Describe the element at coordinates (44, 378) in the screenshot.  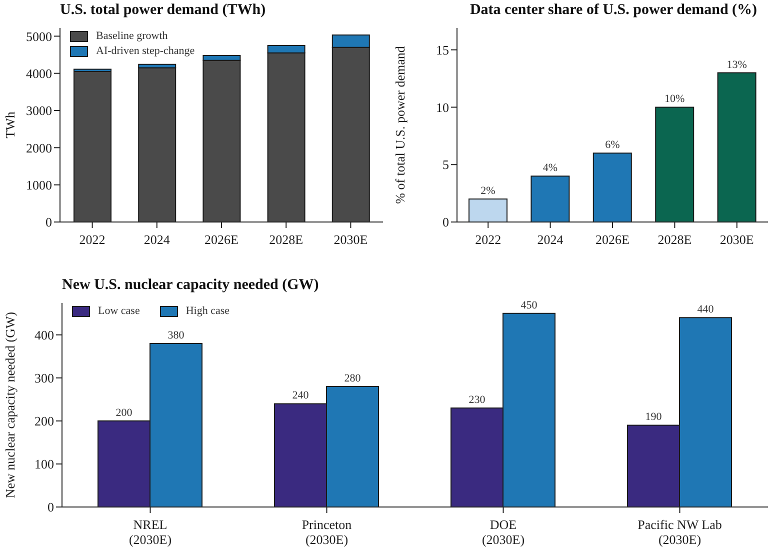
I see `y-tick-label: 300` at that location.